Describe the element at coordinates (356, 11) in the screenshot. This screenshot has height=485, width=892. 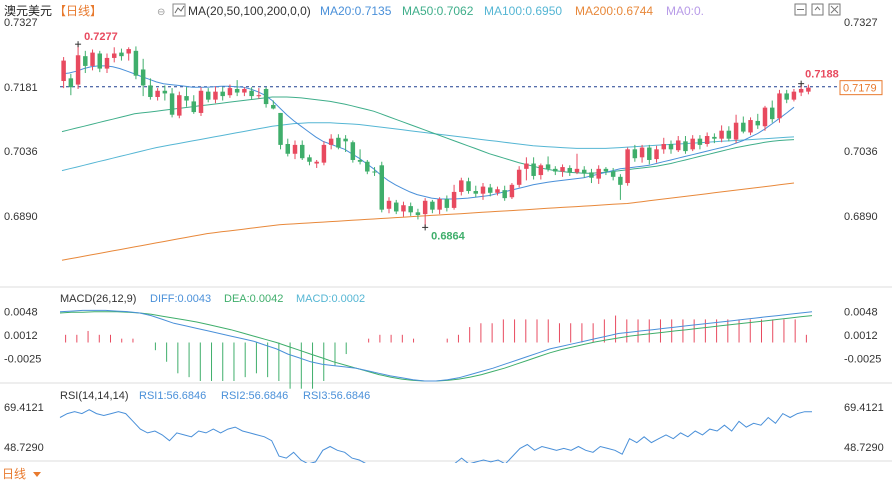
I see `ma-legend-item: MA20:0.7135` at that location.